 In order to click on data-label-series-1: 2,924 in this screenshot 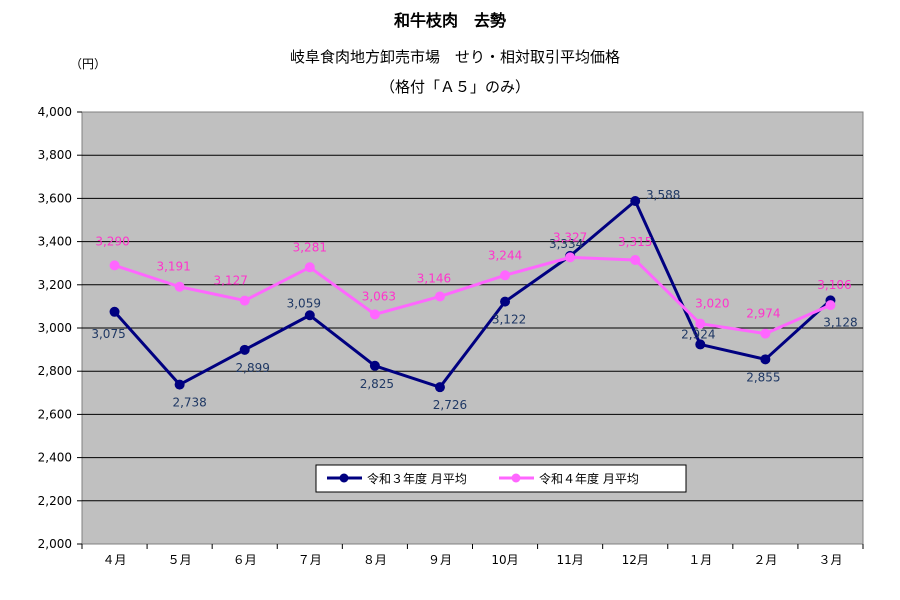, I will do `click(698, 334)`.